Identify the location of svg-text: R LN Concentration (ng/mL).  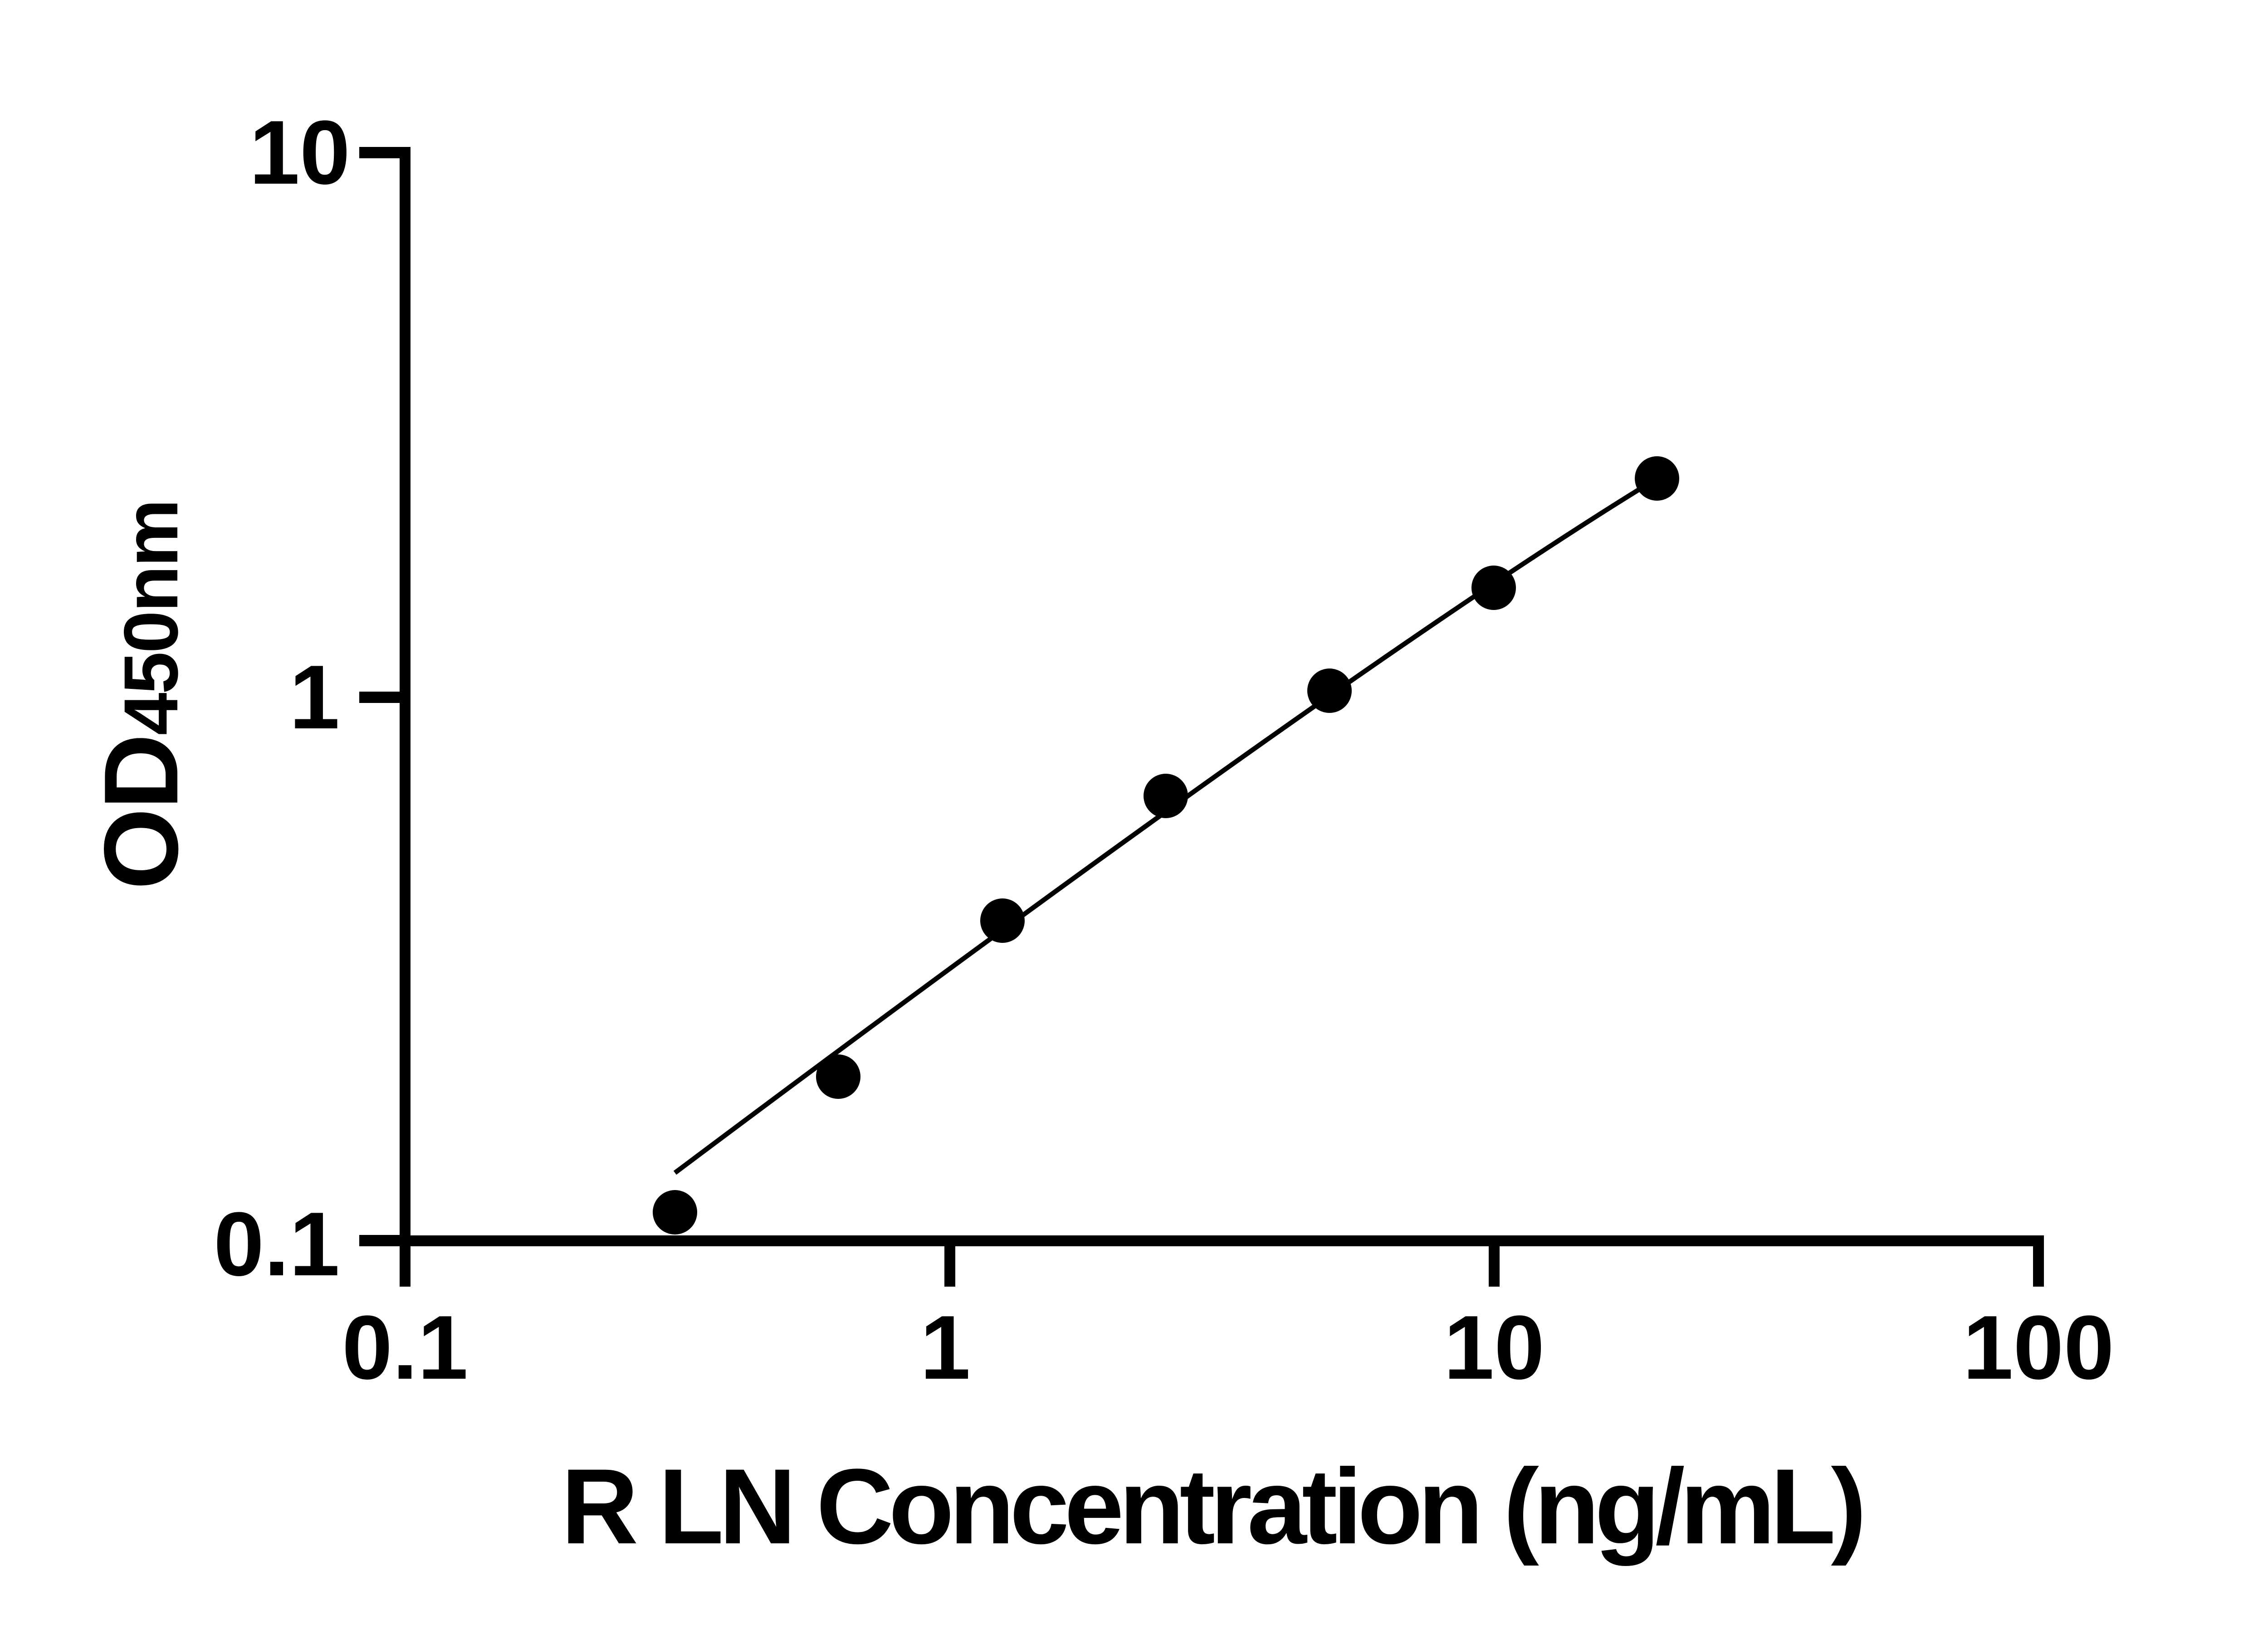
(1214, 1506).